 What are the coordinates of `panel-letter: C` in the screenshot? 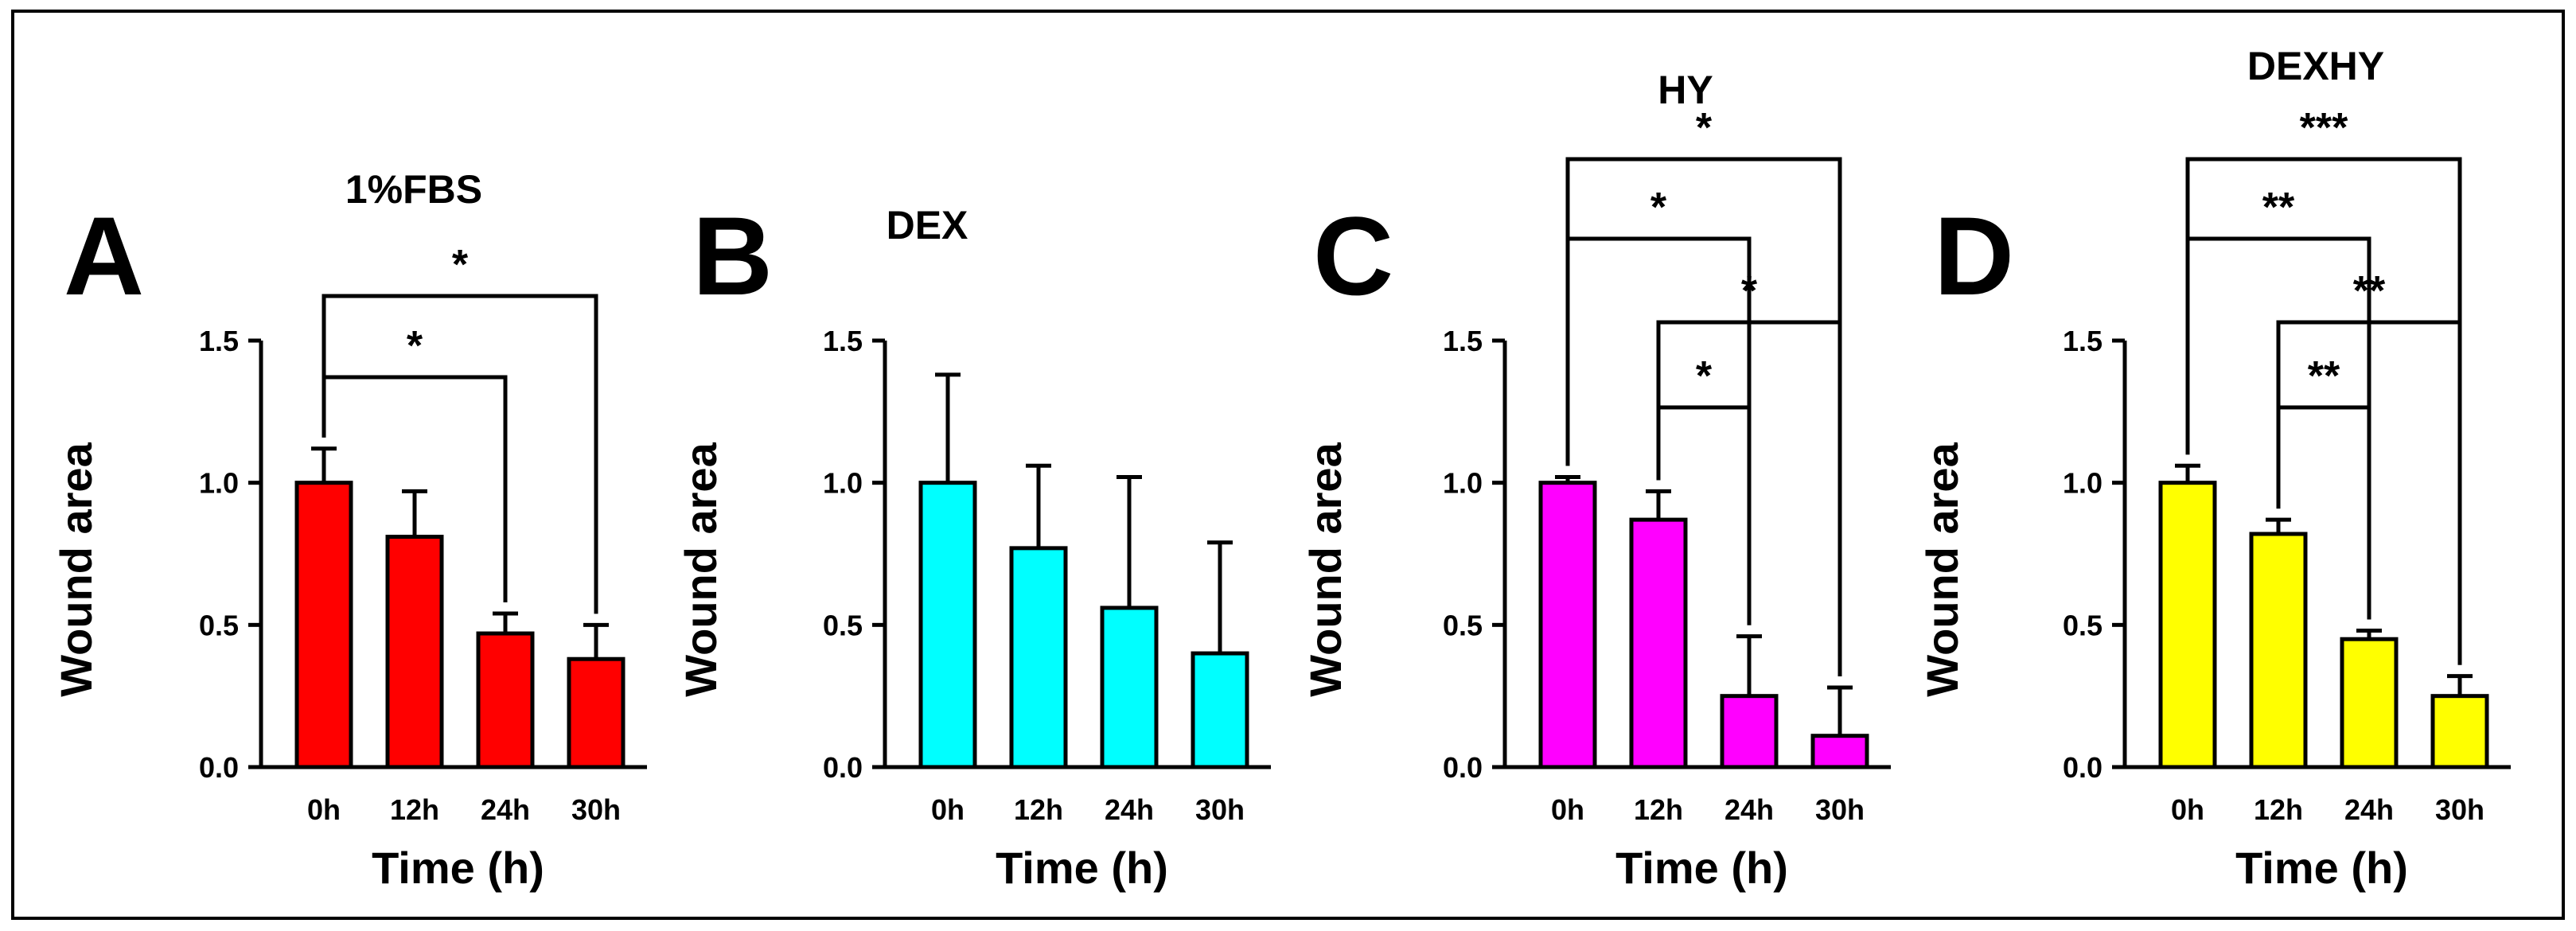 It's located at (1353, 255).